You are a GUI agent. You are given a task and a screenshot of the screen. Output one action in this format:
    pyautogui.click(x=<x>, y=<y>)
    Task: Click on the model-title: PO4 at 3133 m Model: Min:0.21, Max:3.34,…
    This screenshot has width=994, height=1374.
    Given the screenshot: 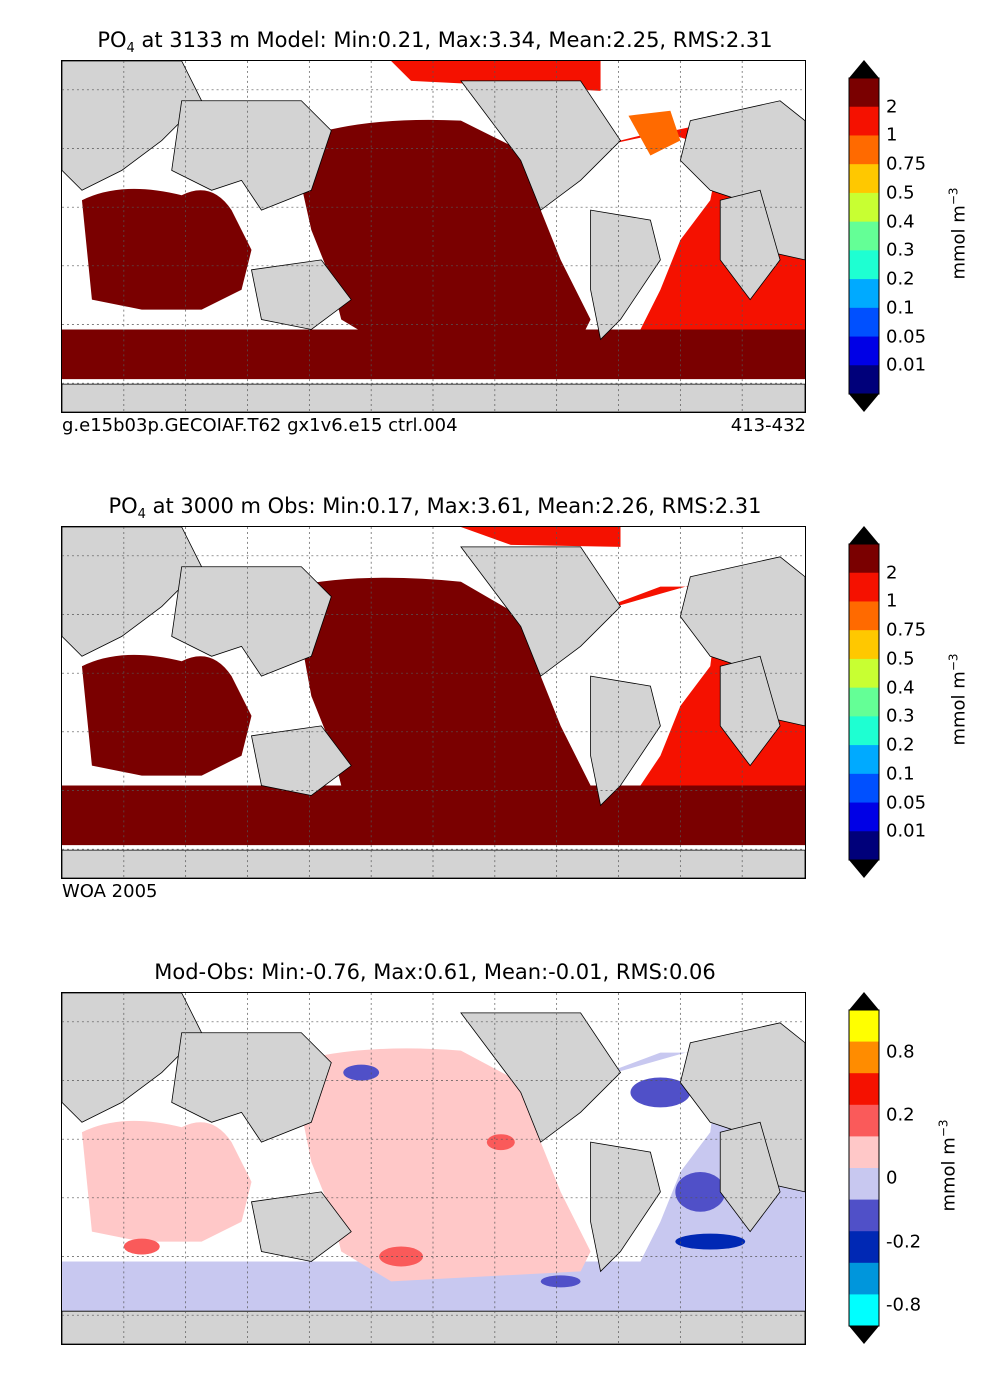 What is the action you would take?
    pyautogui.click(x=435, y=42)
    